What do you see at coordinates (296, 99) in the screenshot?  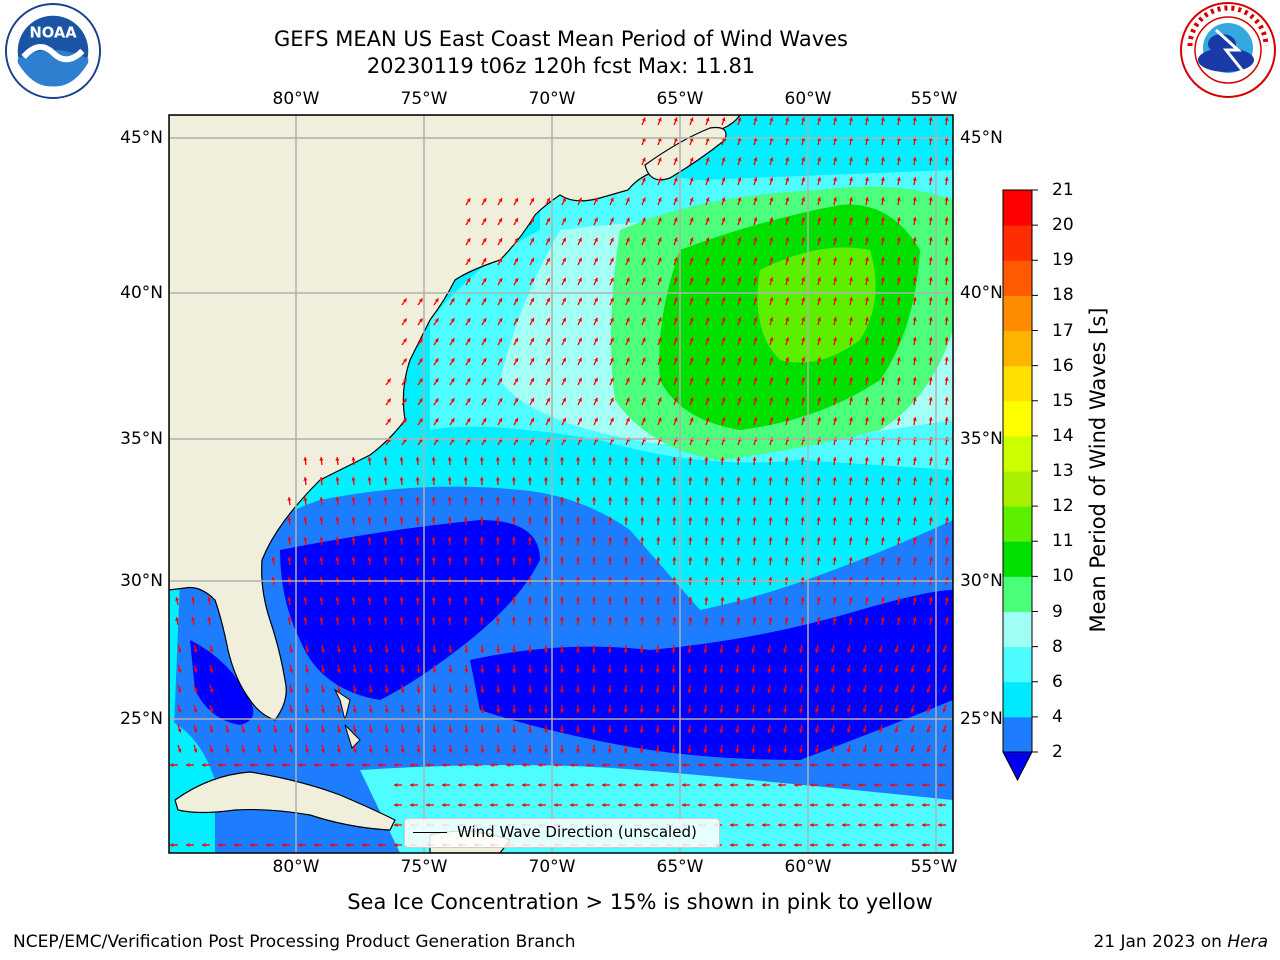 I see `lon-label-top-80w: 80°W` at bounding box center [296, 99].